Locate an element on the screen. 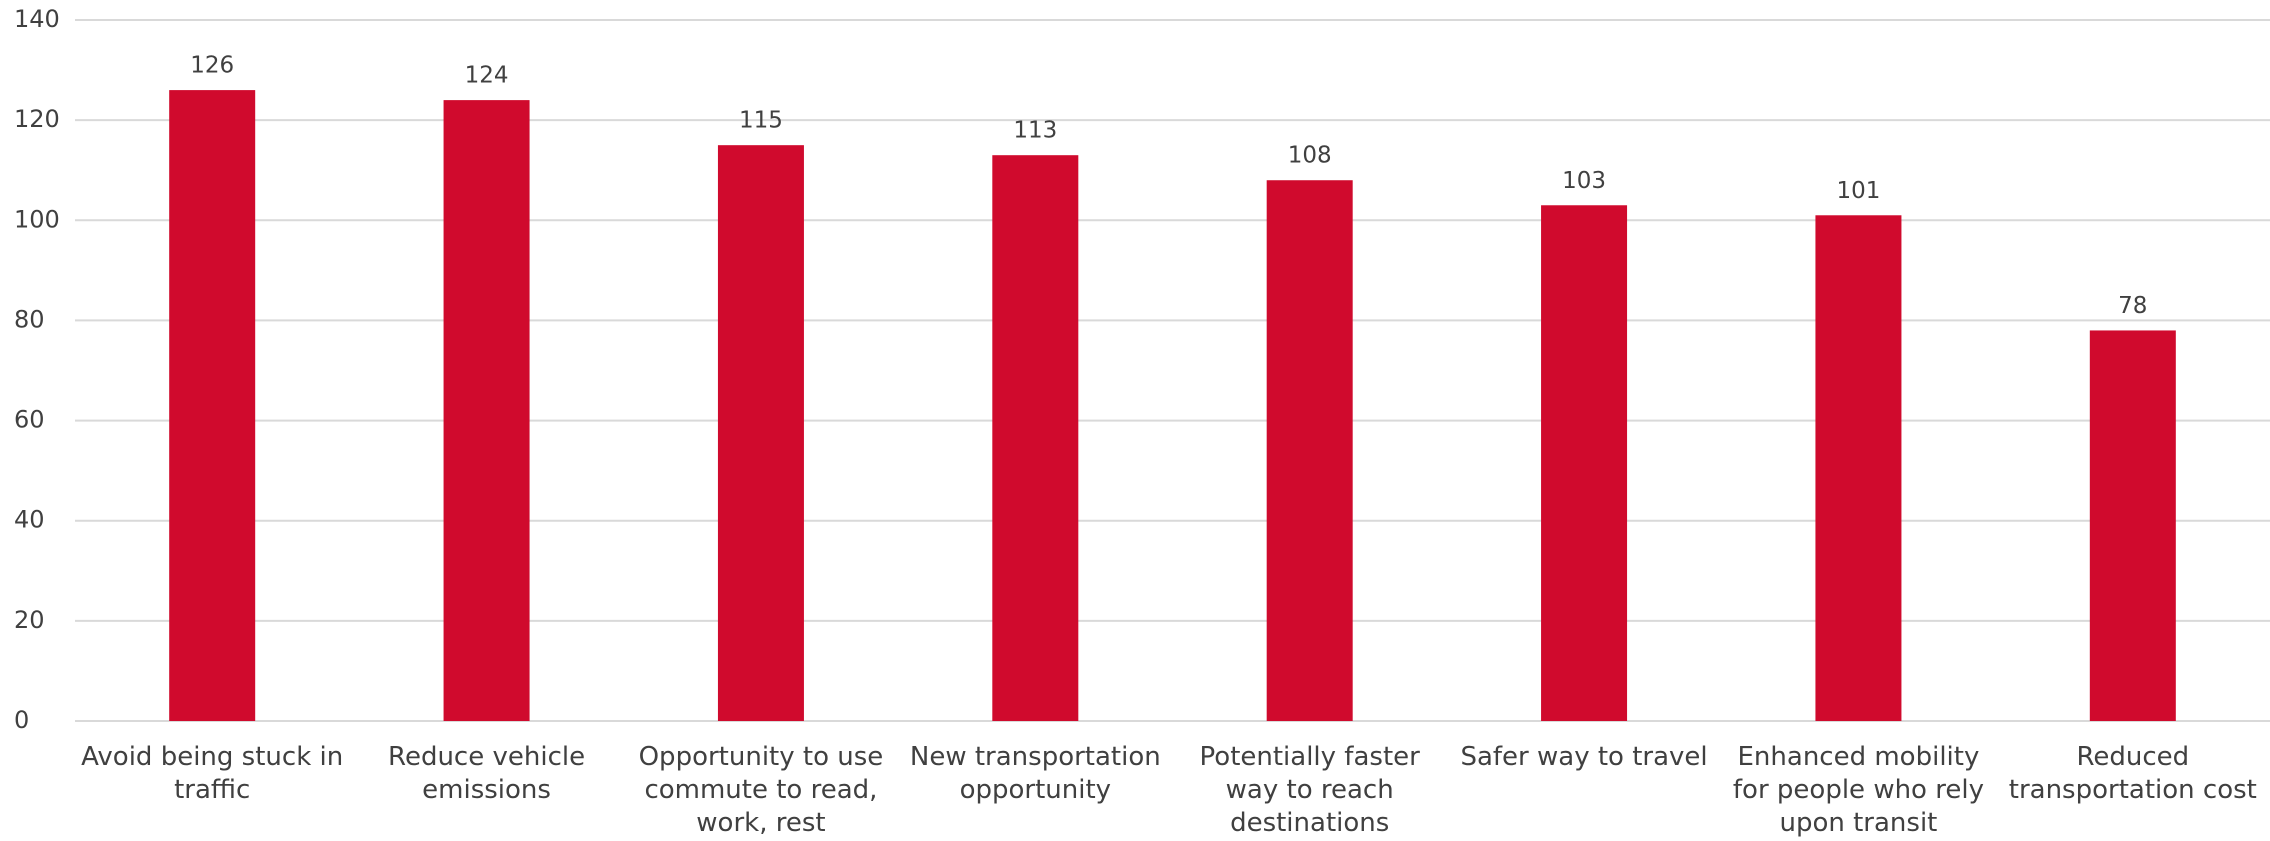 Image resolution: width=2270 pixels, height=841 pixels. x-tick-label: Avoid being stuck in traffic is located at coordinates (212, 773).